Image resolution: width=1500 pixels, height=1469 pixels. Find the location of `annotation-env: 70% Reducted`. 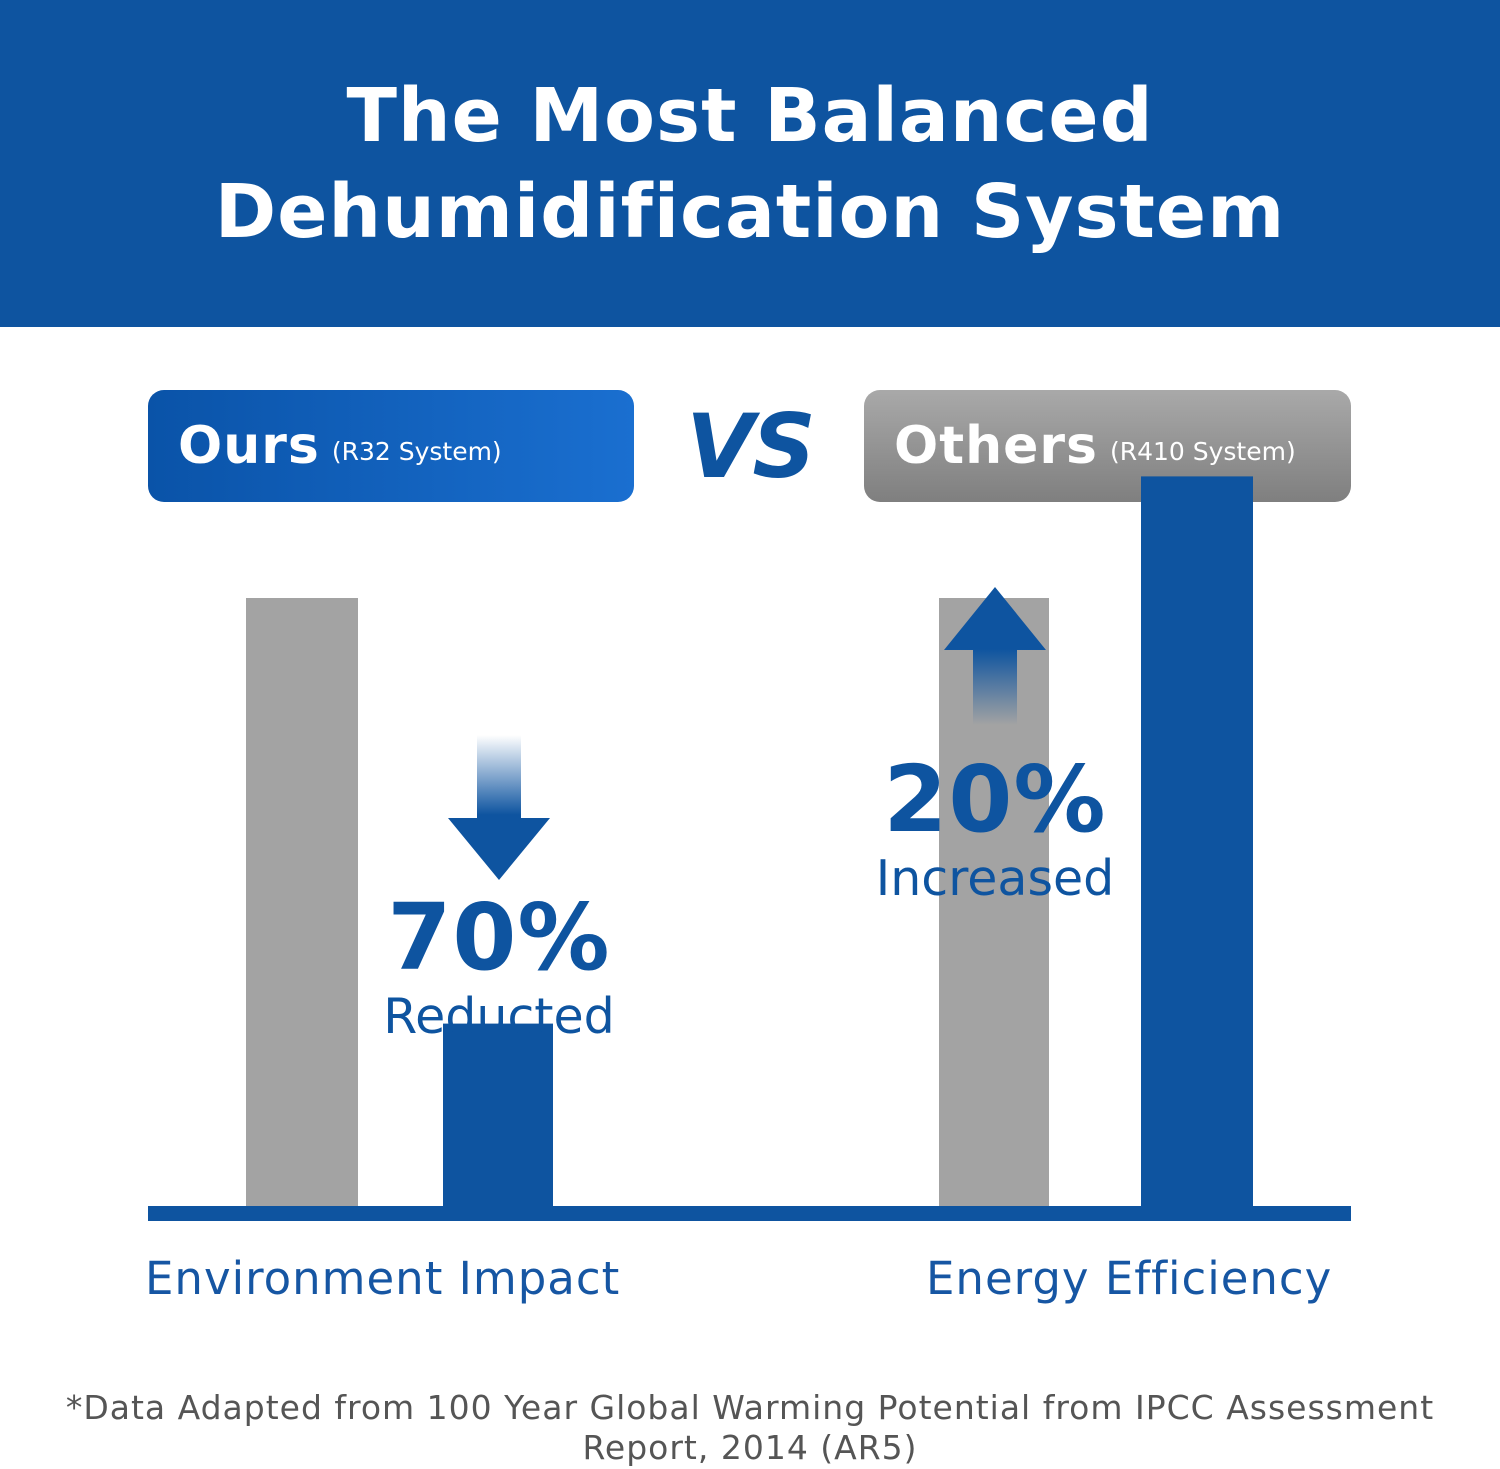

annotation-env: 70% Reducted is located at coordinates (499, 967).